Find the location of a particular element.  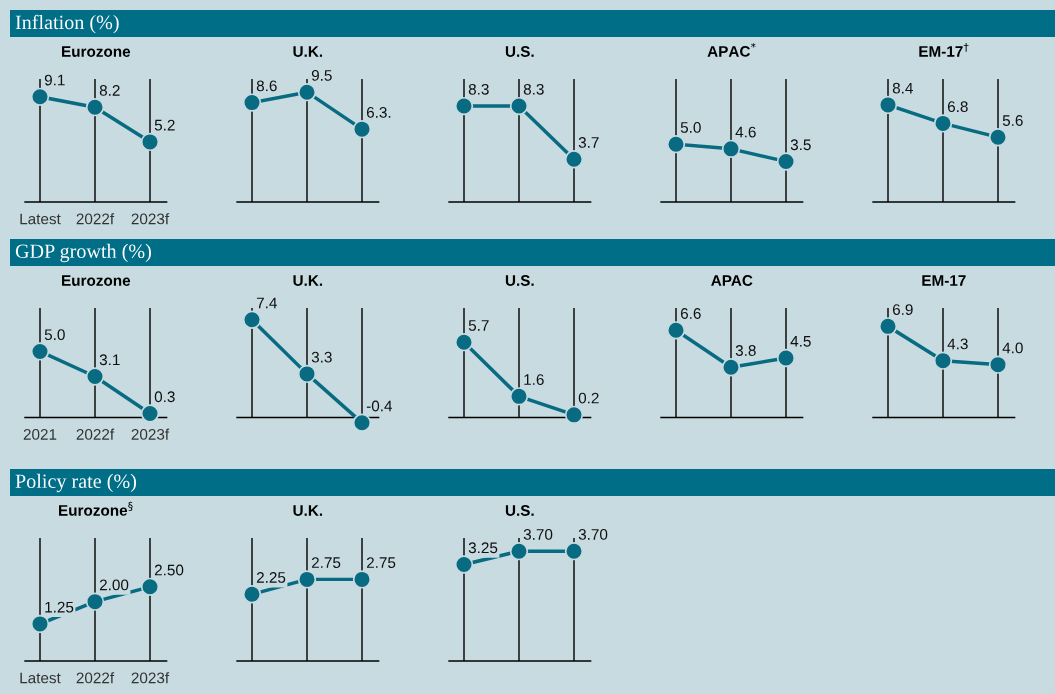

data-label: -0.4 is located at coordinates (379, 406).